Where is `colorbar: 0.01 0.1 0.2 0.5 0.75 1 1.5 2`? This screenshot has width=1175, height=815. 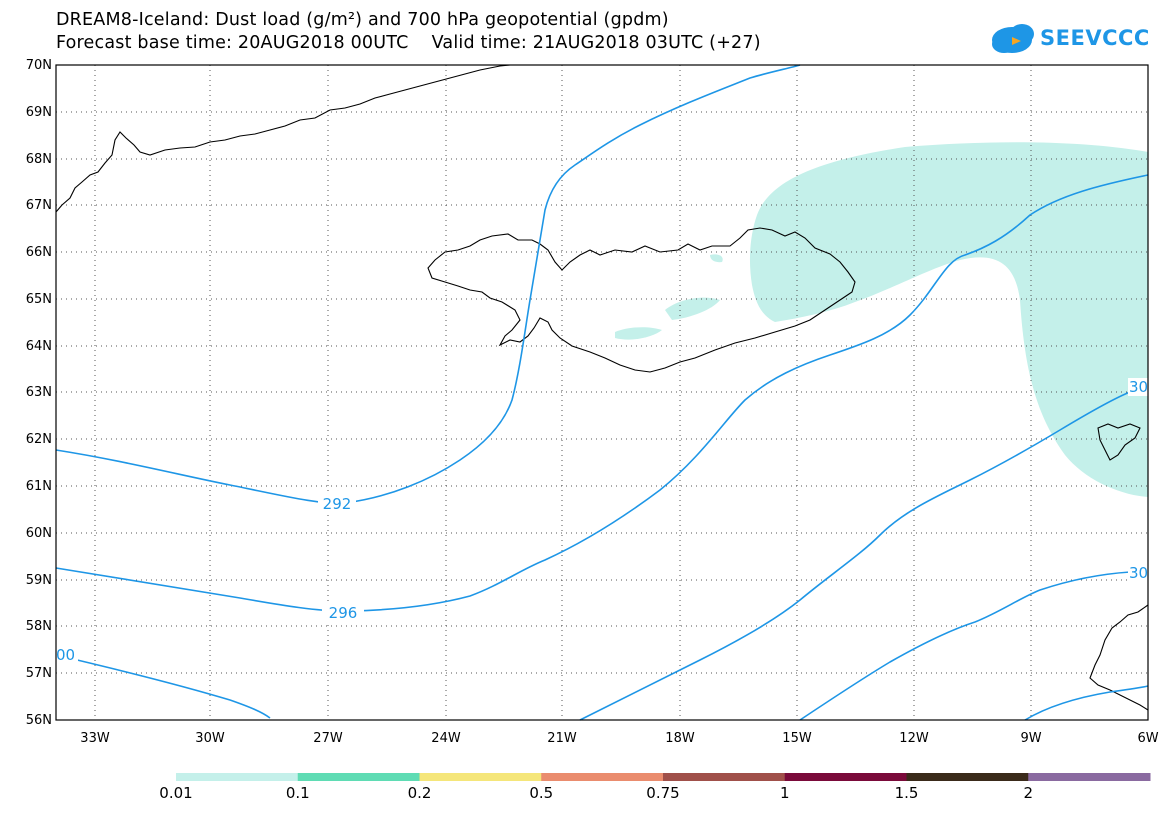
colorbar: 0.01 0.1 0.2 0.5 0.75 1 1.5 2 is located at coordinates (655, 787).